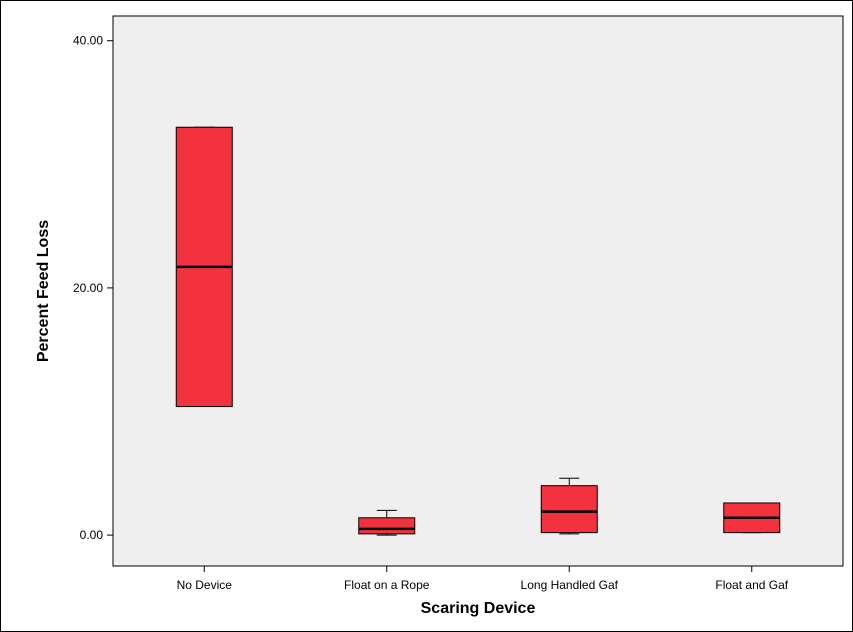 The width and height of the screenshot is (853, 632). I want to click on y-axis: 0.00 20.00 40.00, so click(93, 288).